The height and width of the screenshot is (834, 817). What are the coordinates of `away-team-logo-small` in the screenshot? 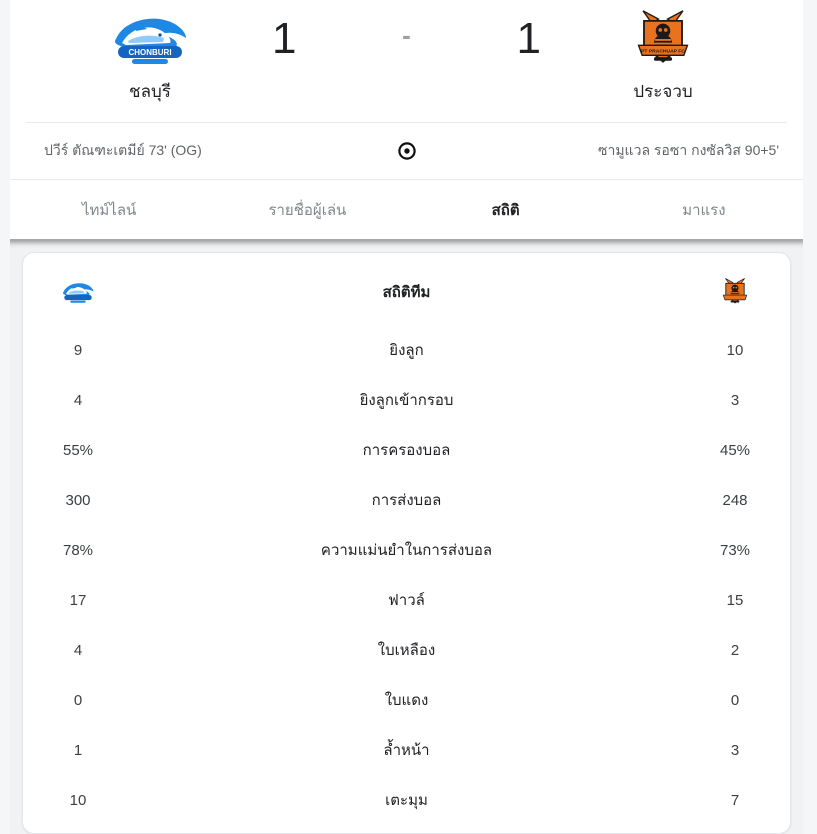 It's located at (735, 292).